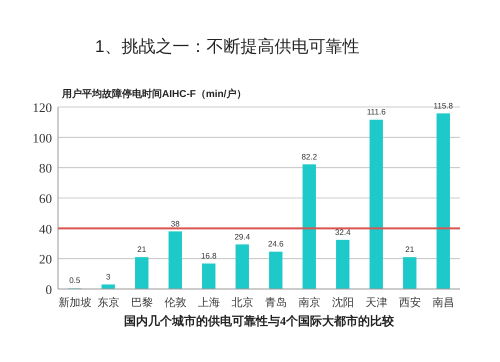  What do you see at coordinates (209, 256) in the screenshot?
I see `data-label: 16.8` at bounding box center [209, 256].